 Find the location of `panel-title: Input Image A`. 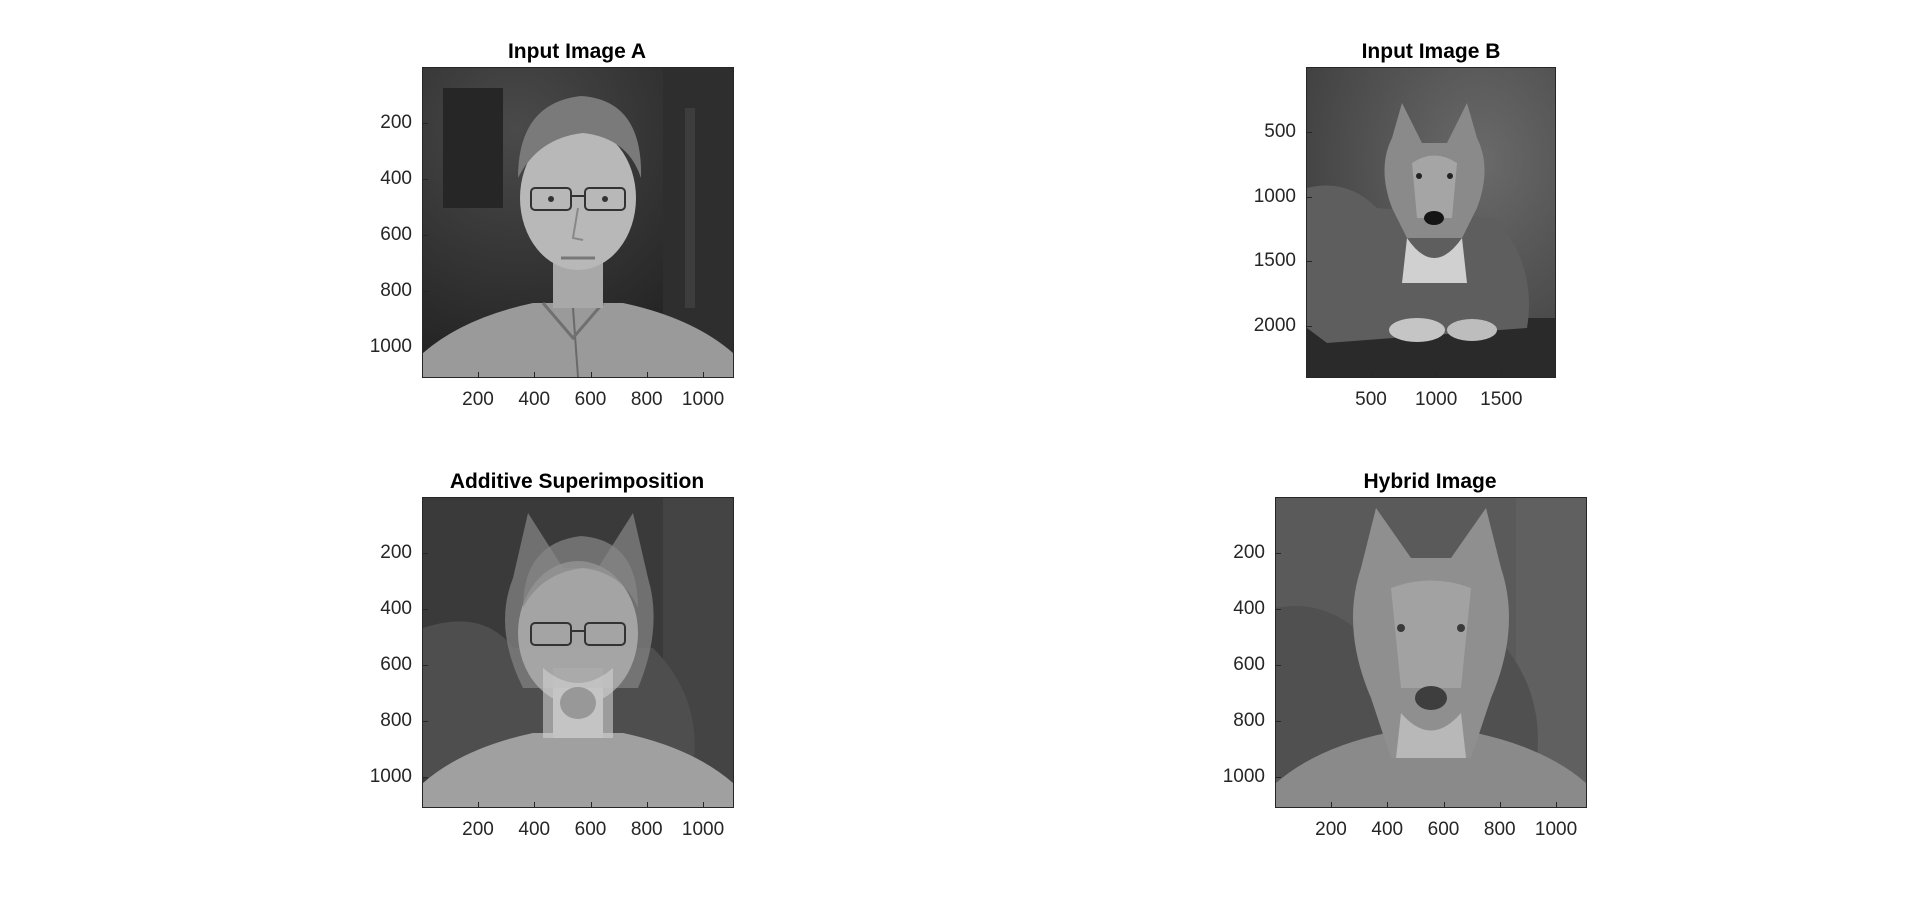

panel-title: Input Image A is located at coordinates (577, 51).